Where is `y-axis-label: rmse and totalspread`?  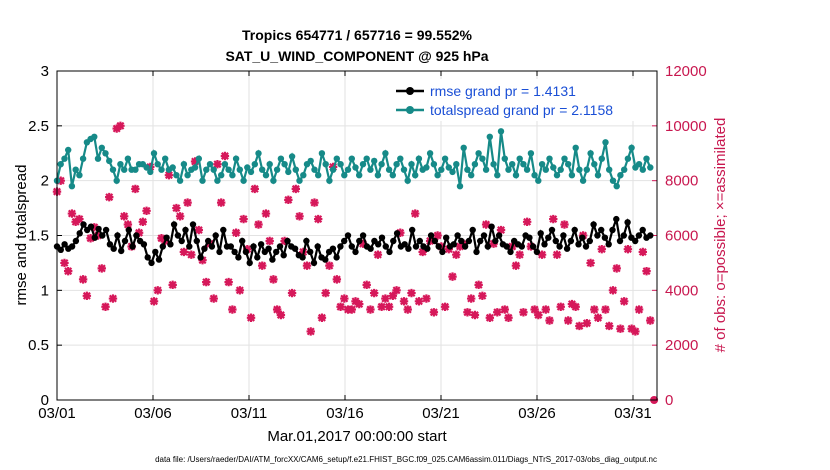
y-axis-label: rmse and totalspread is located at coordinates (21, 235).